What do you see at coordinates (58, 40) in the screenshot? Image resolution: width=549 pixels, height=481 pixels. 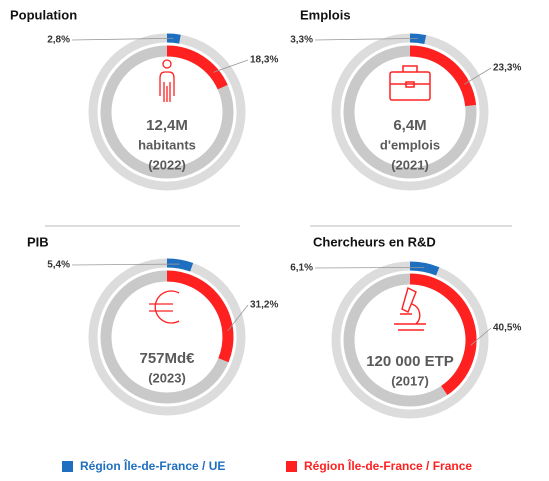 I see `value-label: 2,8%` at bounding box center [58, 40].